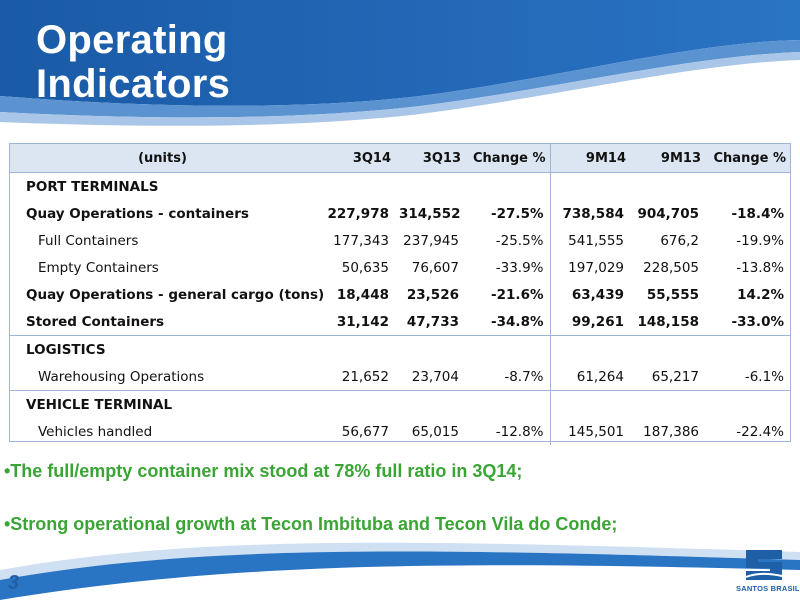 The width and height of the screenshot is (800, 600). Describe the element at coordinates (400, 404) in the screenshot. I see `table-section-row: VEHICLE TERMINAL` at that location.